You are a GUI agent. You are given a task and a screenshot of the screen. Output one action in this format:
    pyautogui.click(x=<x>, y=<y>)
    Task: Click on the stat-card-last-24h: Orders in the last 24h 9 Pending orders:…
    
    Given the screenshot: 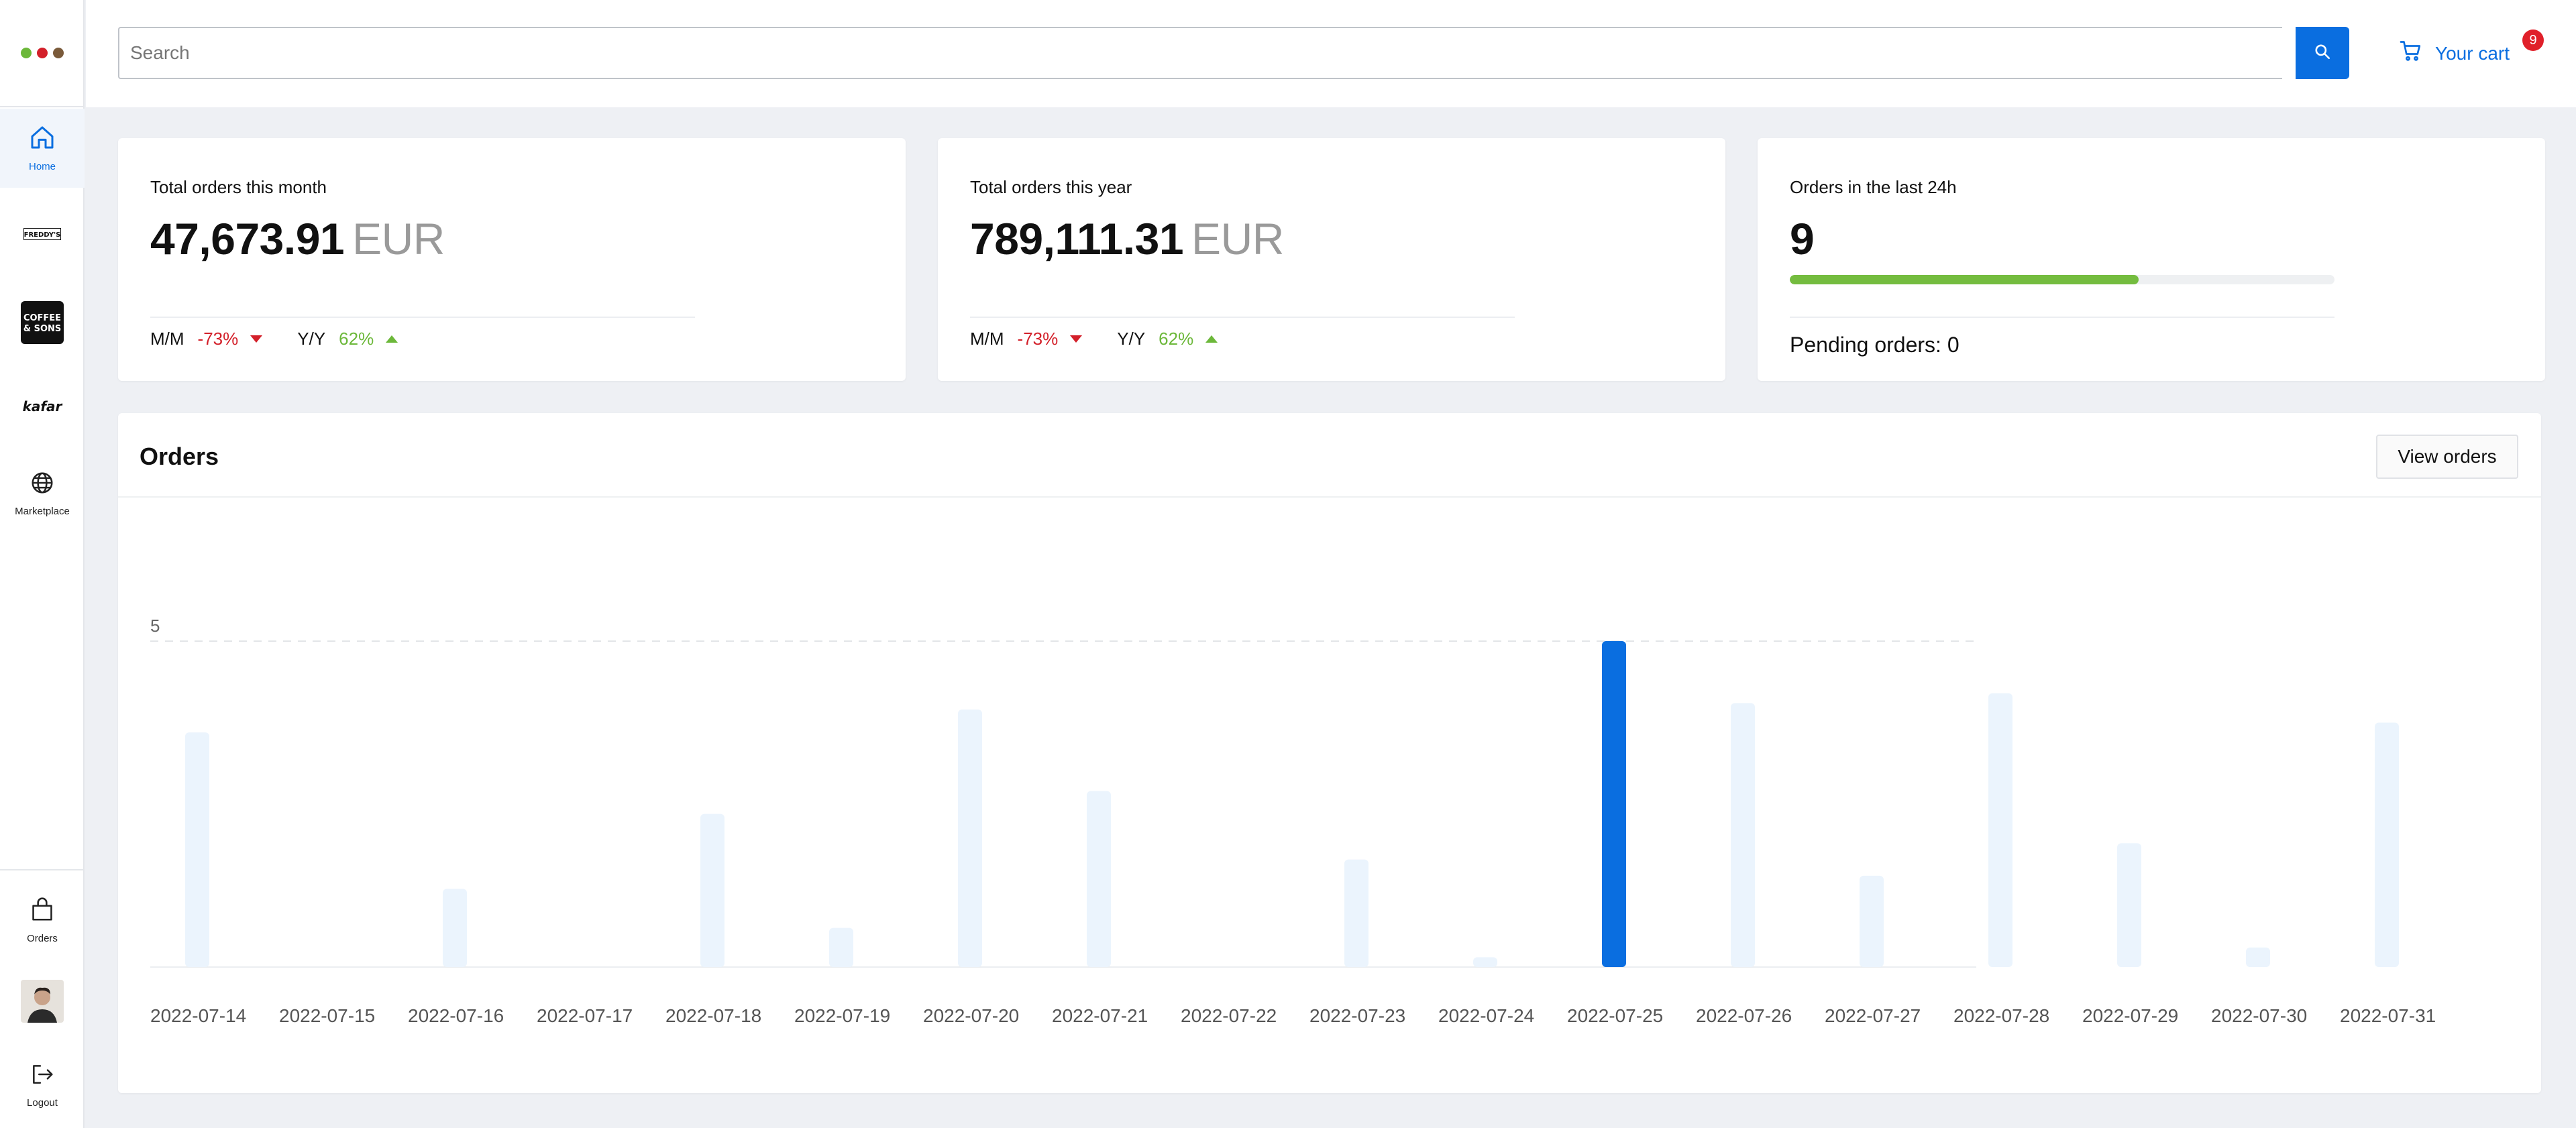 What is the action you would take?
    pyautogui.click(x=2151, y=259)
    